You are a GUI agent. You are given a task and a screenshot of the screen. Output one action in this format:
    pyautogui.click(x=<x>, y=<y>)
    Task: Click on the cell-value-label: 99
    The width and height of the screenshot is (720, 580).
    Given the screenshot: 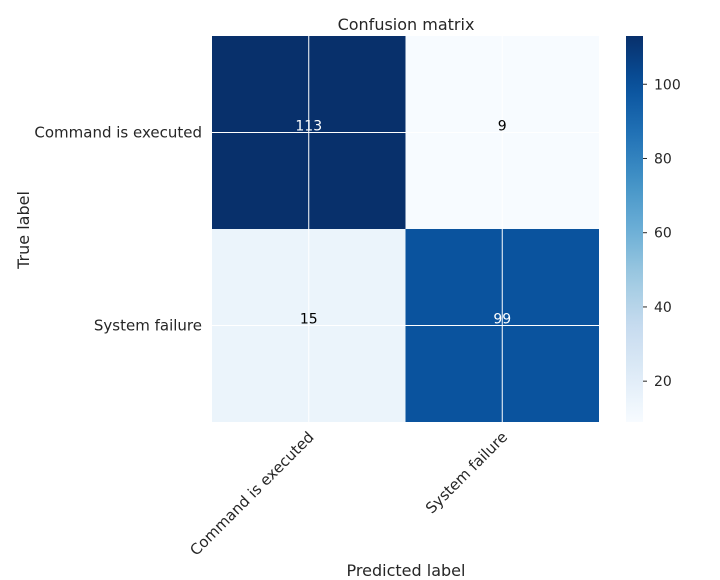 What is the action you would take?
    pyautogui.click(x=502, y=320)
    